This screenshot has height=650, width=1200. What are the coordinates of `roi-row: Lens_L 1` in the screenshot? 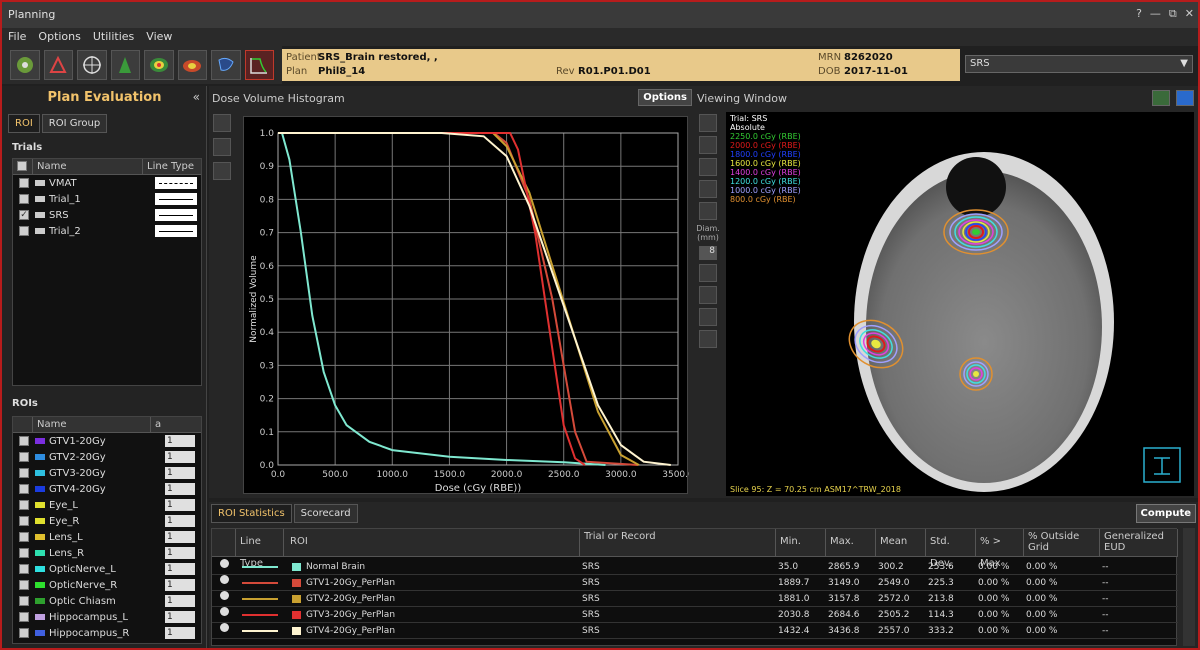 It's located at (107, 537).